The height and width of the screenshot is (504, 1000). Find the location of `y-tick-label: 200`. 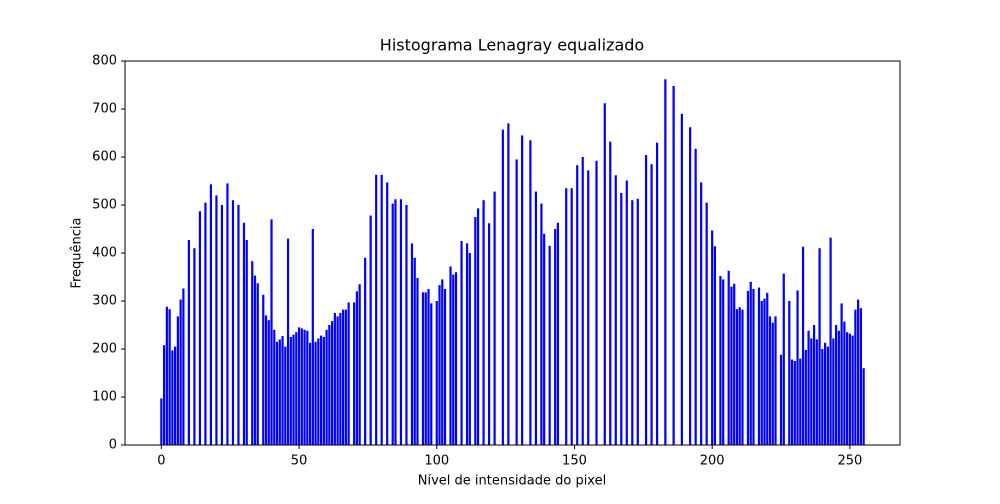

y-tick-label: 200 is located at coordinates (104, 349).